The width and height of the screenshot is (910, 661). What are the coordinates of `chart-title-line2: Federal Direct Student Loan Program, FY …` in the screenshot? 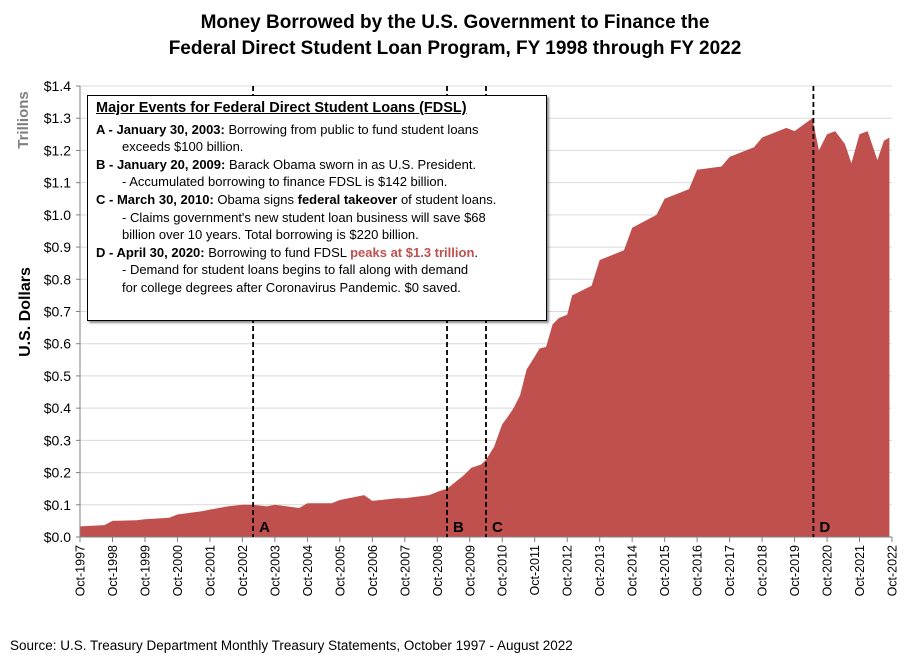 It's located at (455, 48).